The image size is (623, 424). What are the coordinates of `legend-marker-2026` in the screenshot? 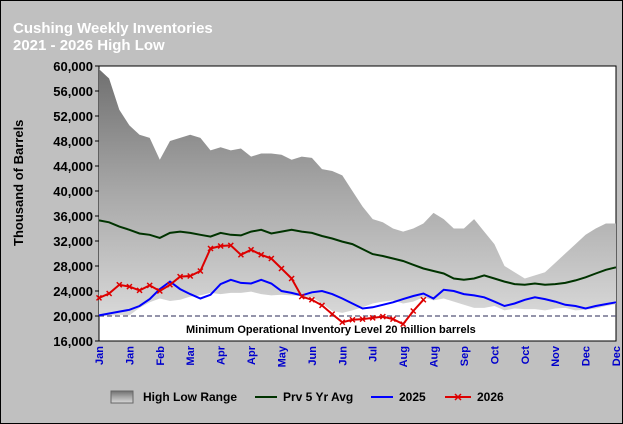 It's located at (458, 397).